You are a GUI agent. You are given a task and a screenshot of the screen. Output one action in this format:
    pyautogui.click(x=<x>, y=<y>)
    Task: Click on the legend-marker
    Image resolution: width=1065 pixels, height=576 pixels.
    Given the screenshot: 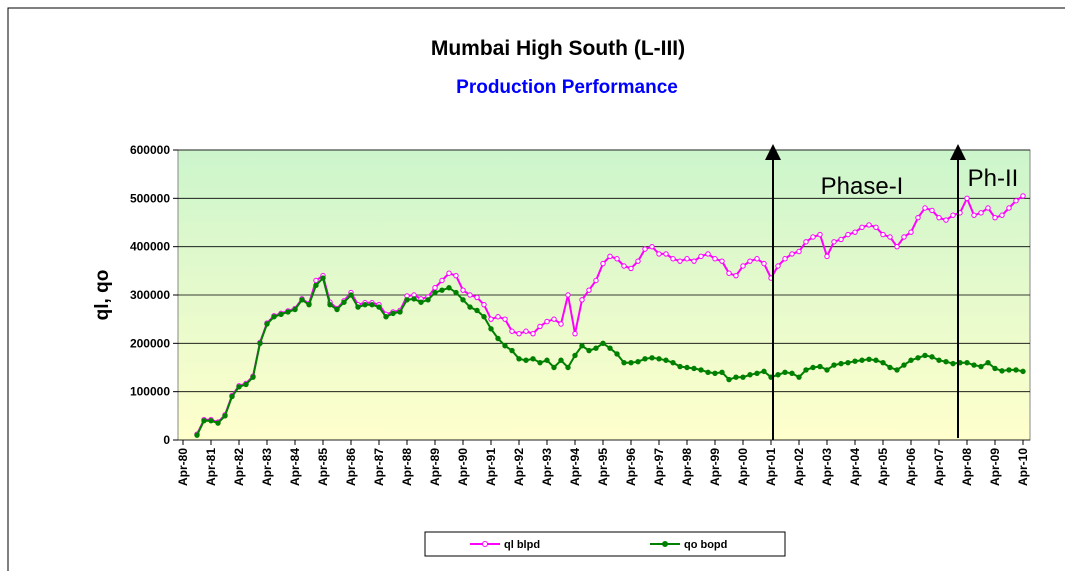 What is the action you would take?
    pyautogui.click(x=485, y=544)
    